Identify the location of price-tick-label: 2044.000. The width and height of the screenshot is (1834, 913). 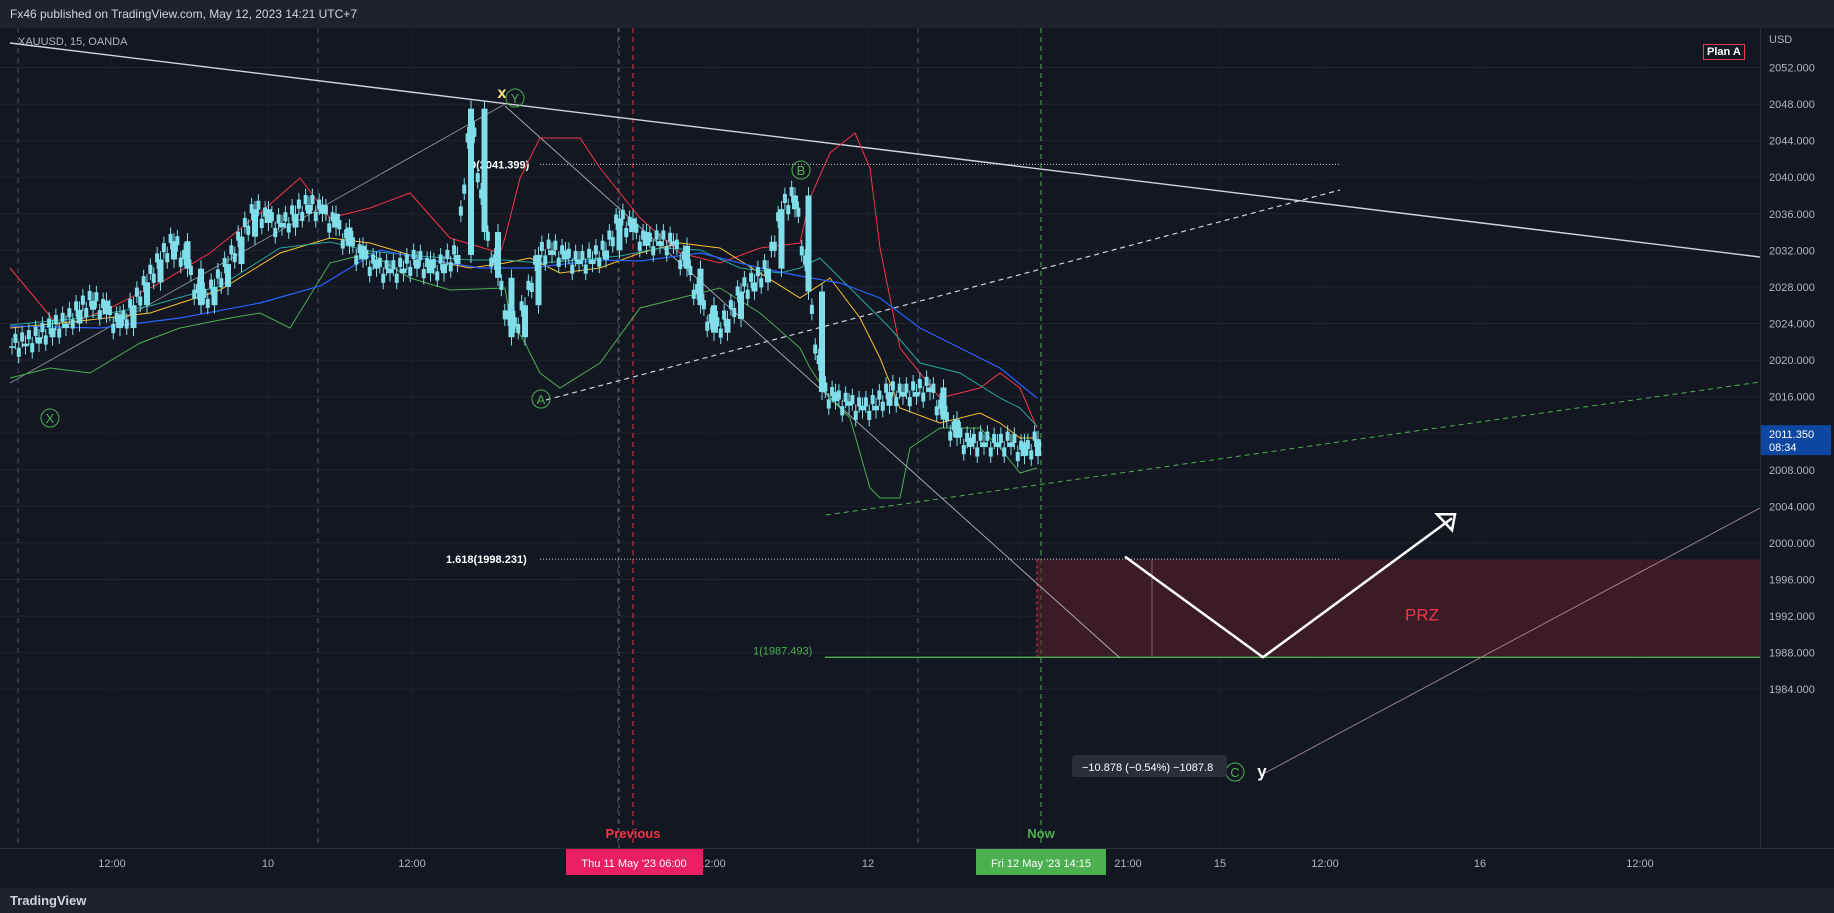
(1792, 142).